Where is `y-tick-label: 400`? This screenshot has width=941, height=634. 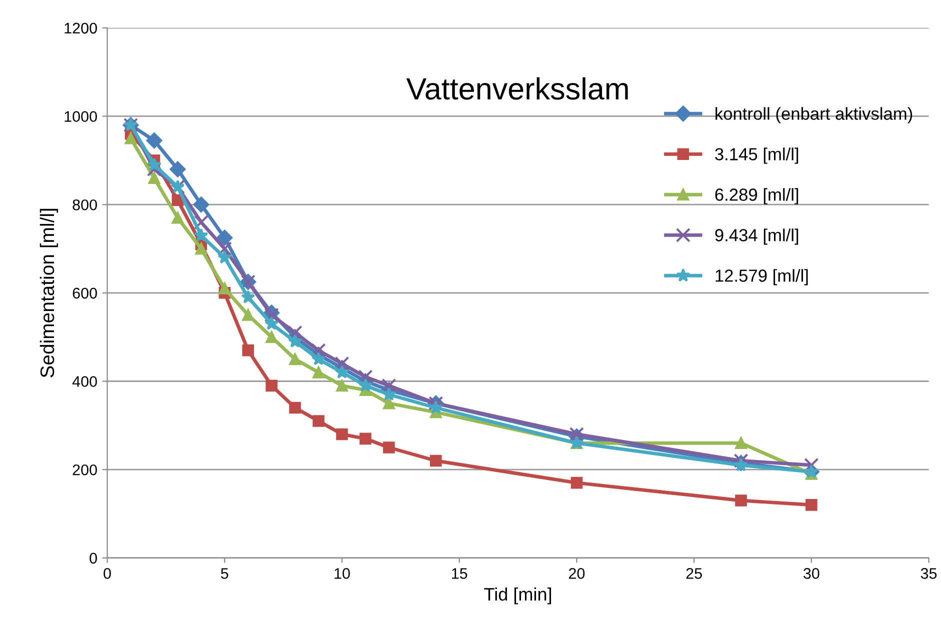
y-tick-label: 400 is located at coordinates (84, 381).